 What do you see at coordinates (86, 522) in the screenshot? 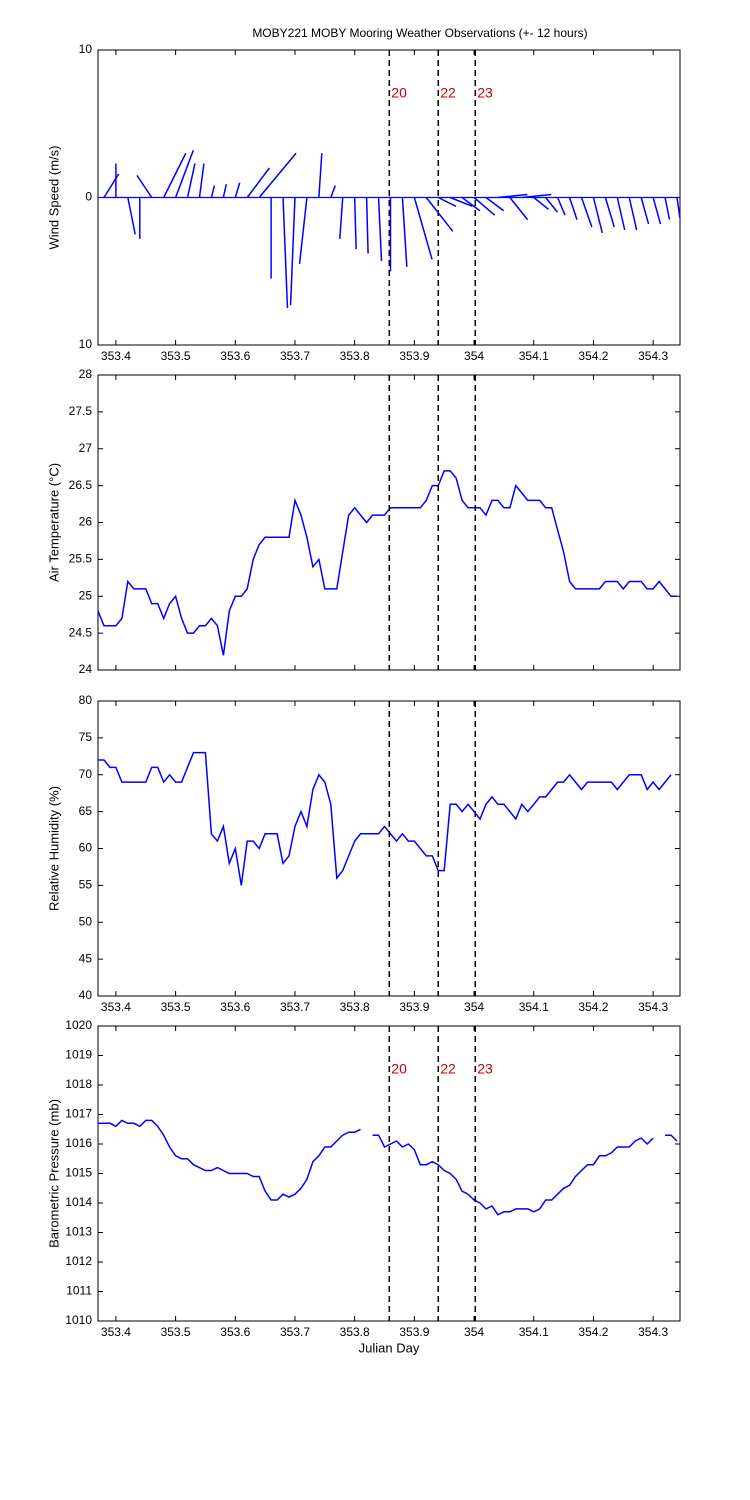
I see `y-tick-label: 26` at bounding box center [86, 522].